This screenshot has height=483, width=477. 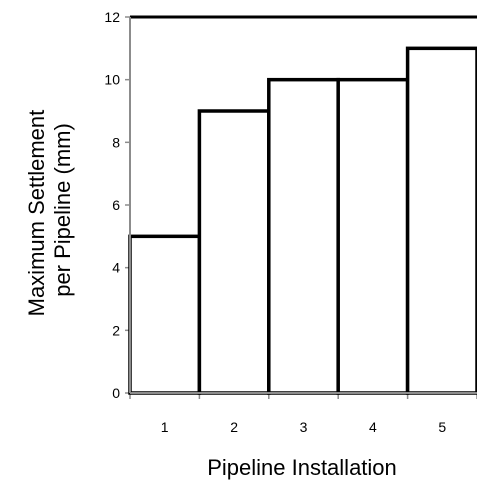 What do you see at coordinates (116, 205) in the screenshot?
I see `y-tick-label: 6` at bounding box center [116, 205].